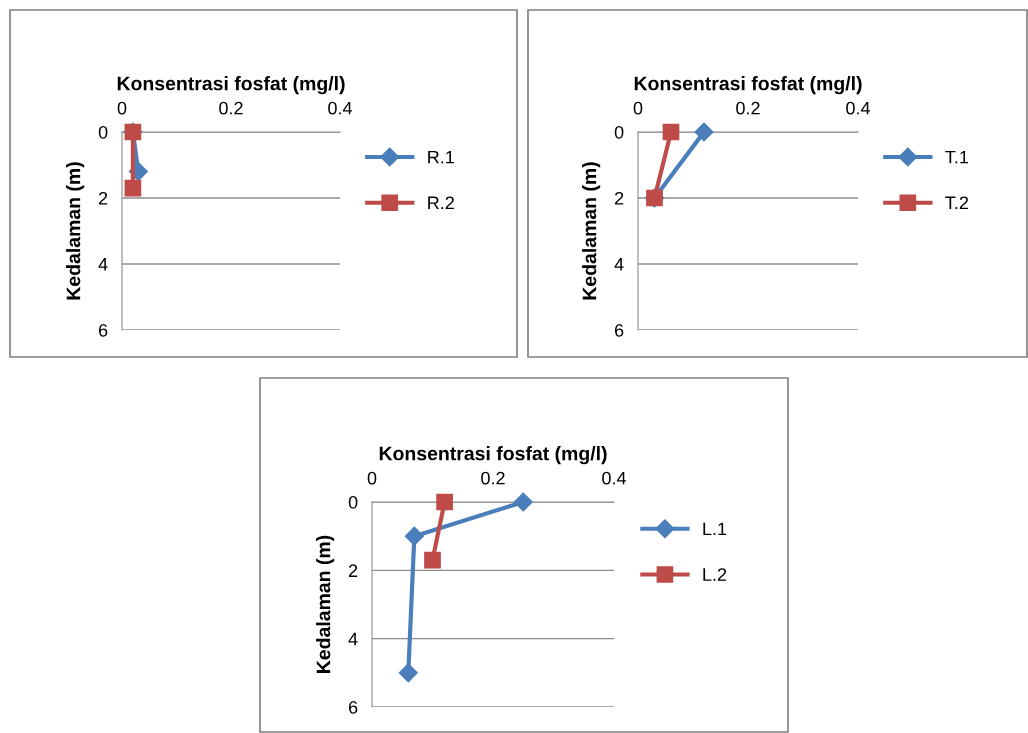 This screenshot has height=733, width=1028. Describe the element at coordinates (715, 574) in the screenshot. I see `legend-label: L.2` at that location.